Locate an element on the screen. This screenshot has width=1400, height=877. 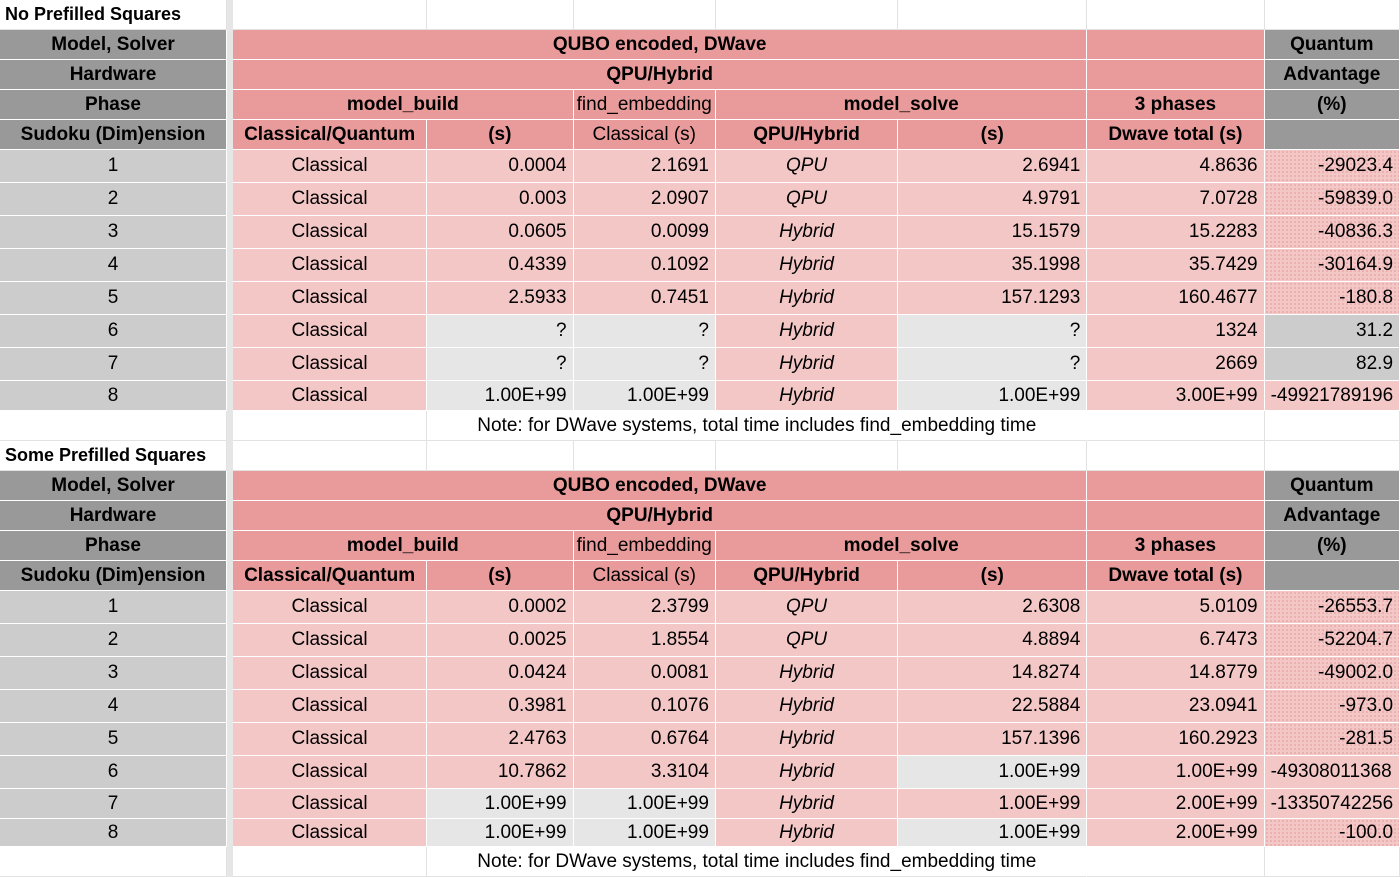
embed-cell: 0.6764 is located at coordinates (644, 739).